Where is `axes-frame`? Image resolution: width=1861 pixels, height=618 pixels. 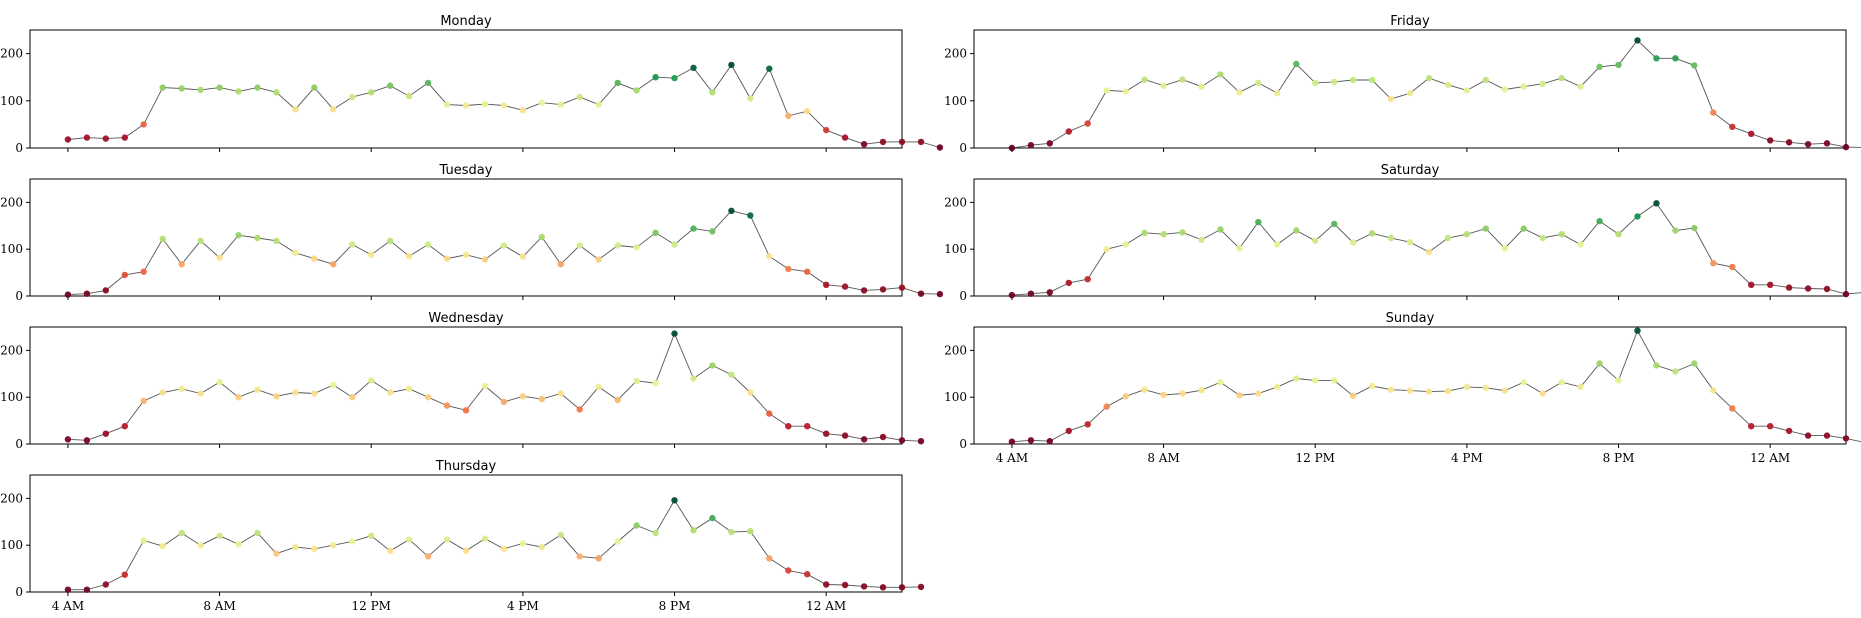
axes-frame is located at coordinates (466, 385).